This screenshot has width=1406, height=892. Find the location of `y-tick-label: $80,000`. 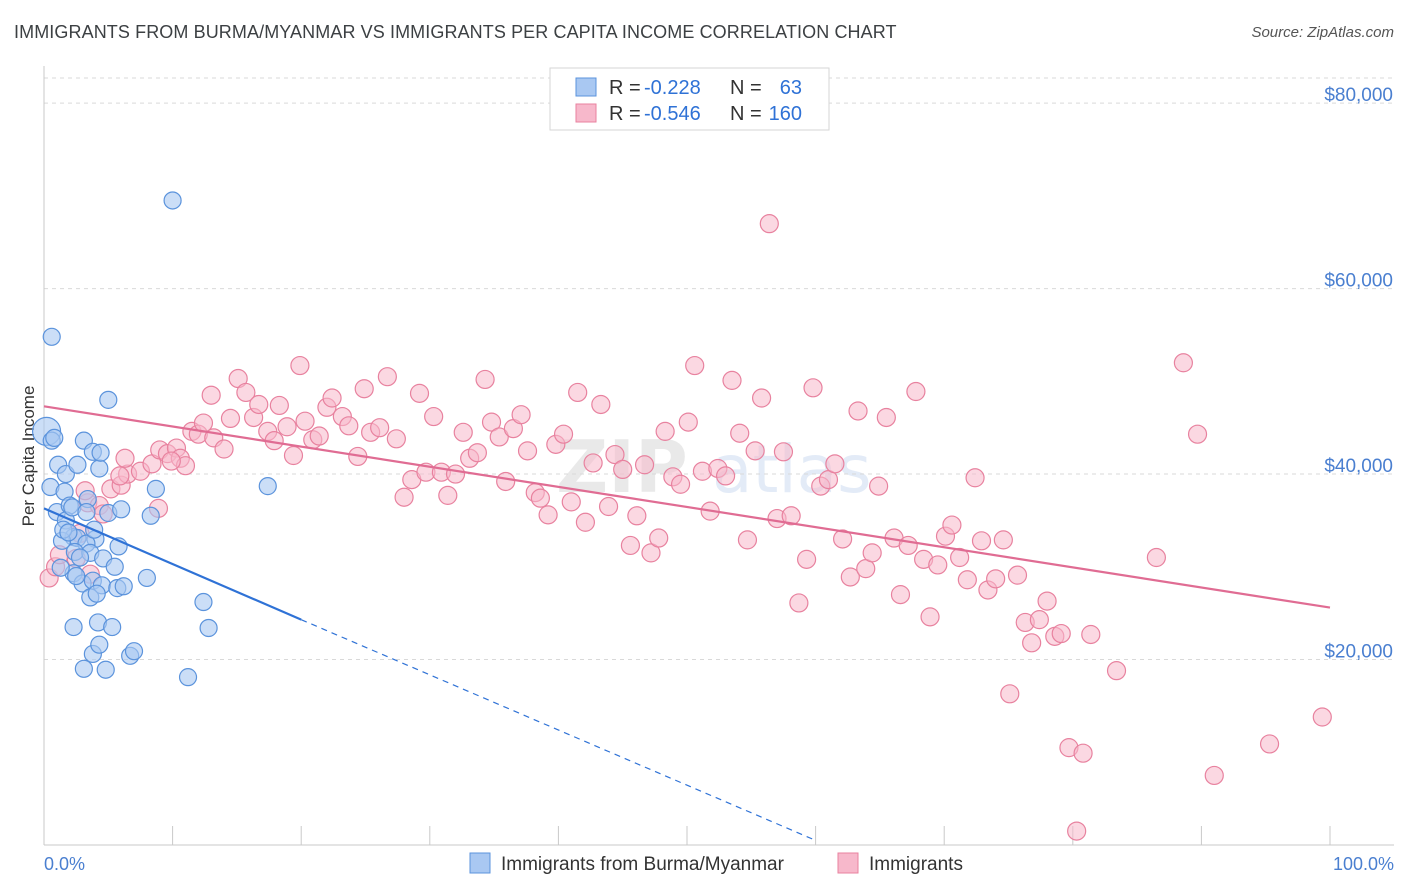

y-tick-label: $80,000 is located at coordinates (1358, 95).